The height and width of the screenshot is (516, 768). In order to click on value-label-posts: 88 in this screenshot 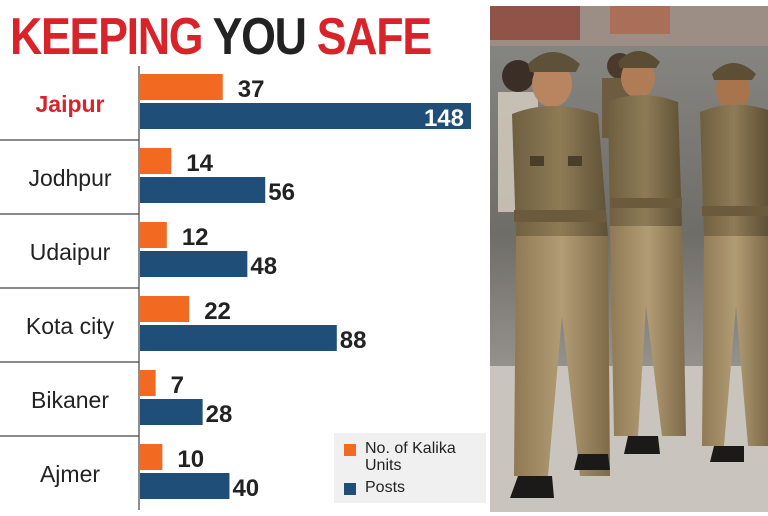, I will do `click(353, 340)`.